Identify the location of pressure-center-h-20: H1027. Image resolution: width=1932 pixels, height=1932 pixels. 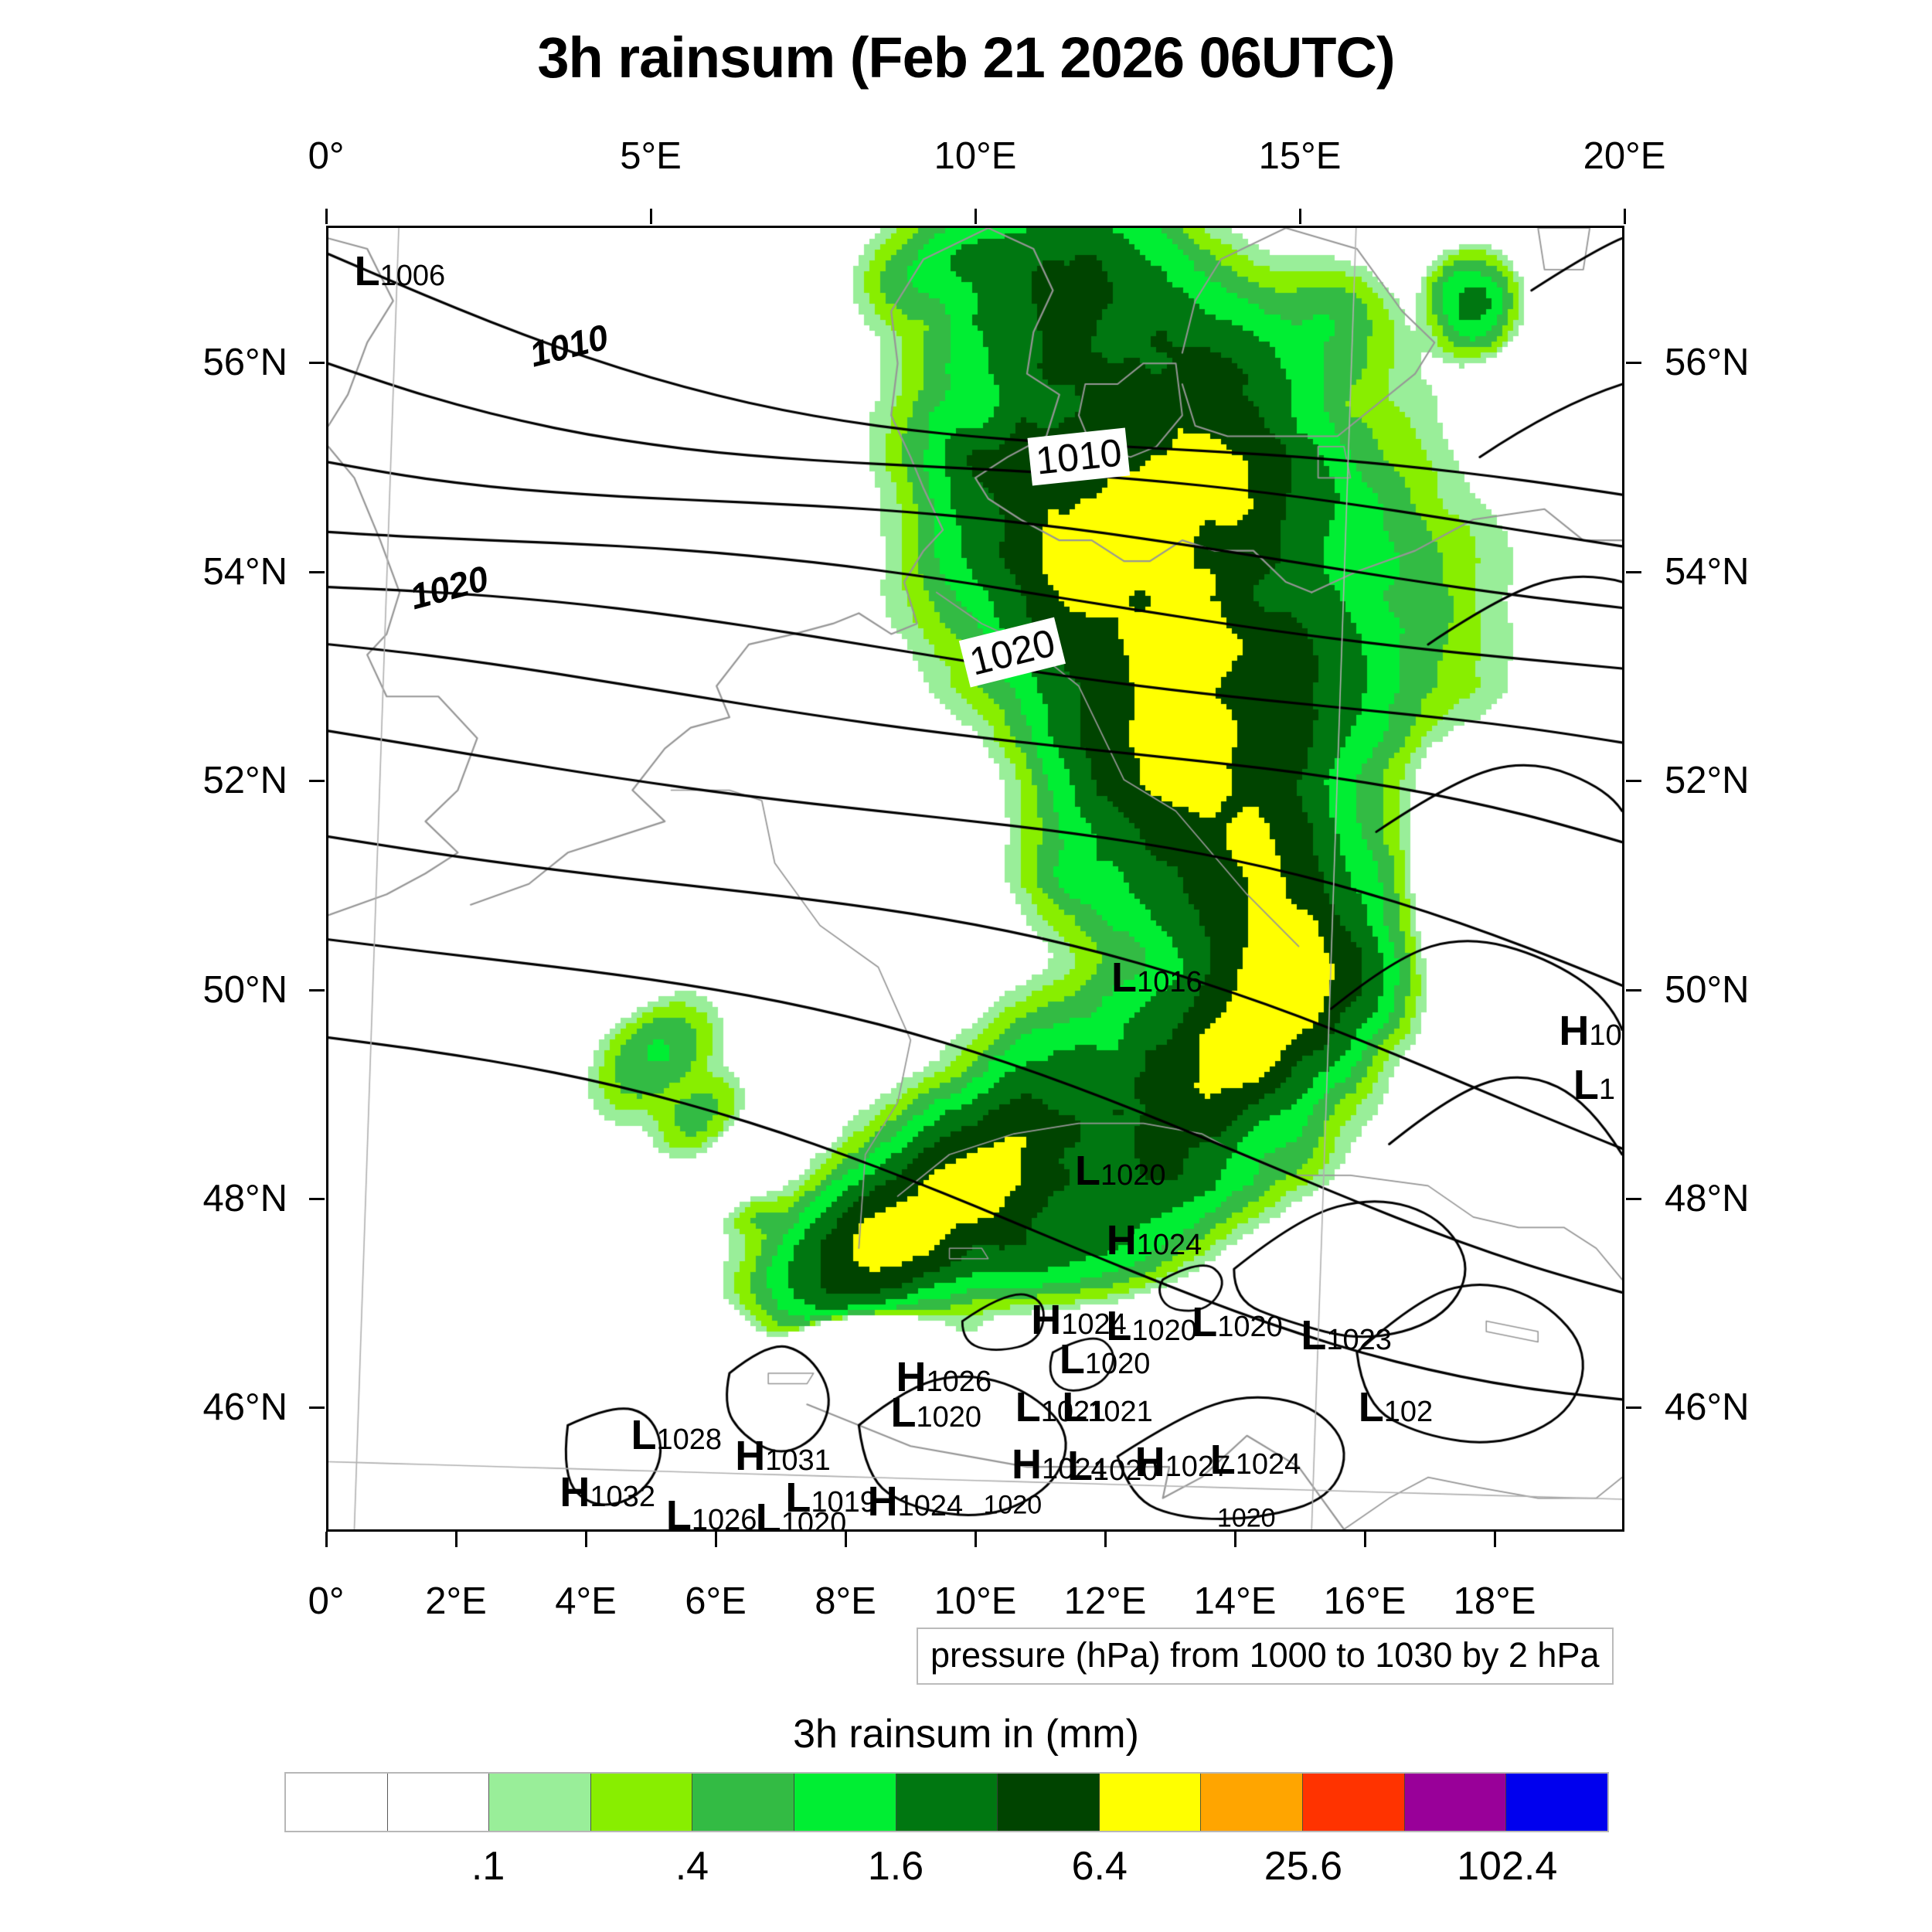
(1183, 1462).